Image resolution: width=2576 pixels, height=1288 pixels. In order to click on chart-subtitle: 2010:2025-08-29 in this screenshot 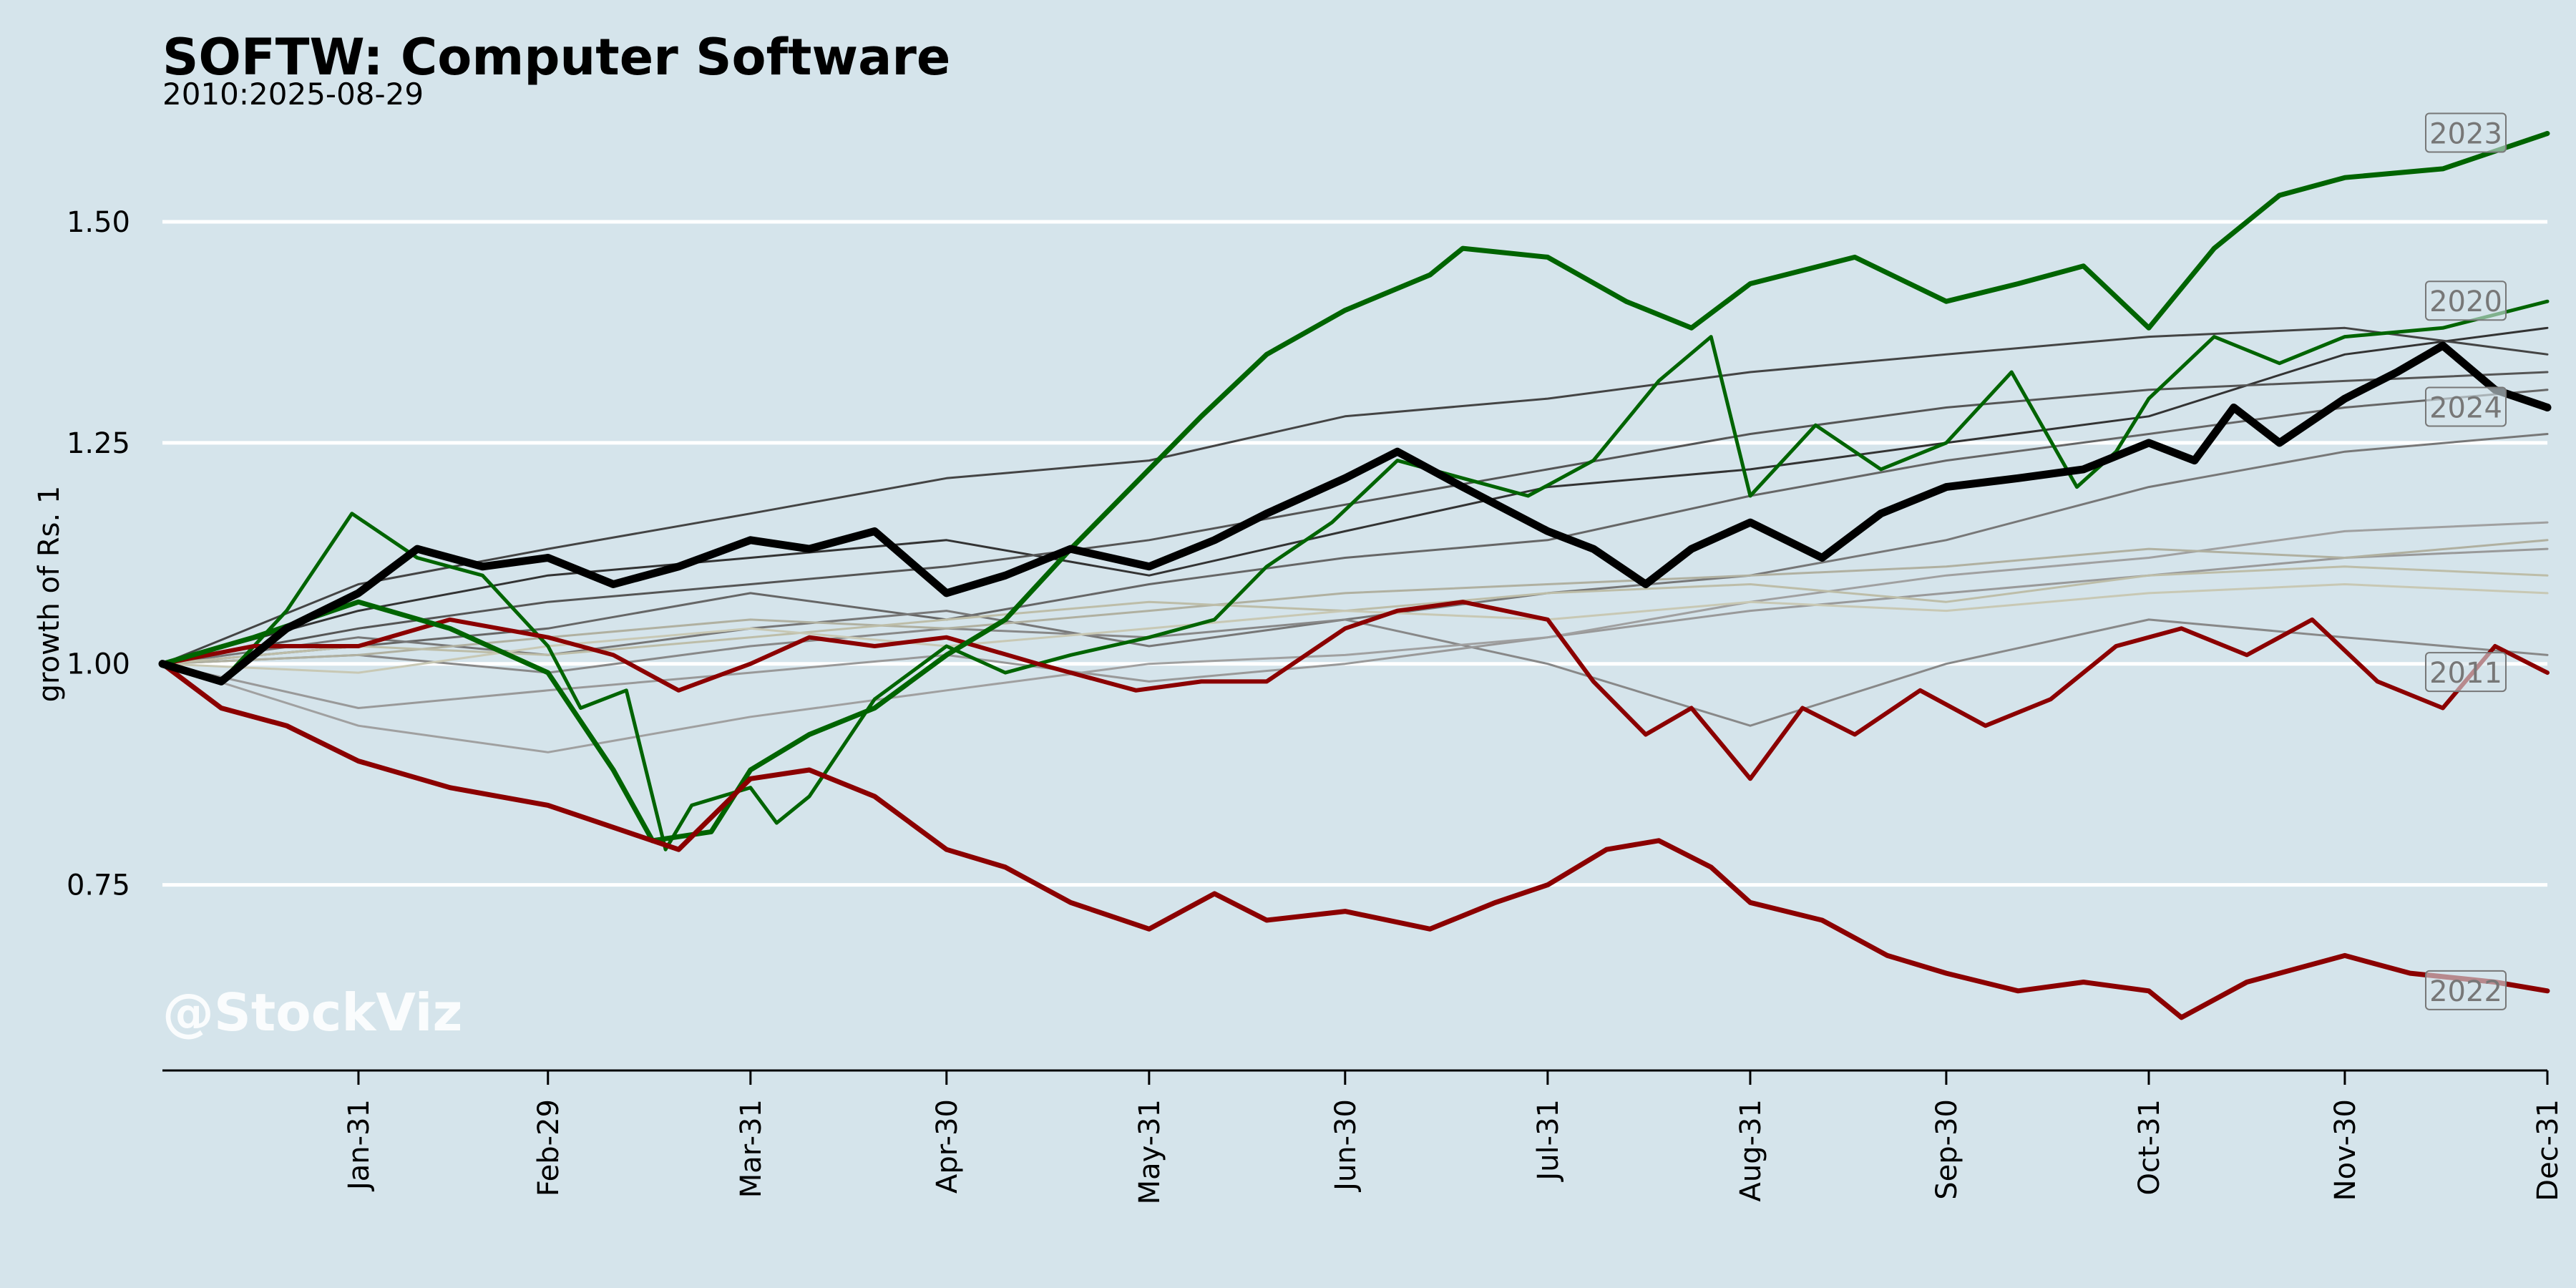, I will do `click(293, 94)`.